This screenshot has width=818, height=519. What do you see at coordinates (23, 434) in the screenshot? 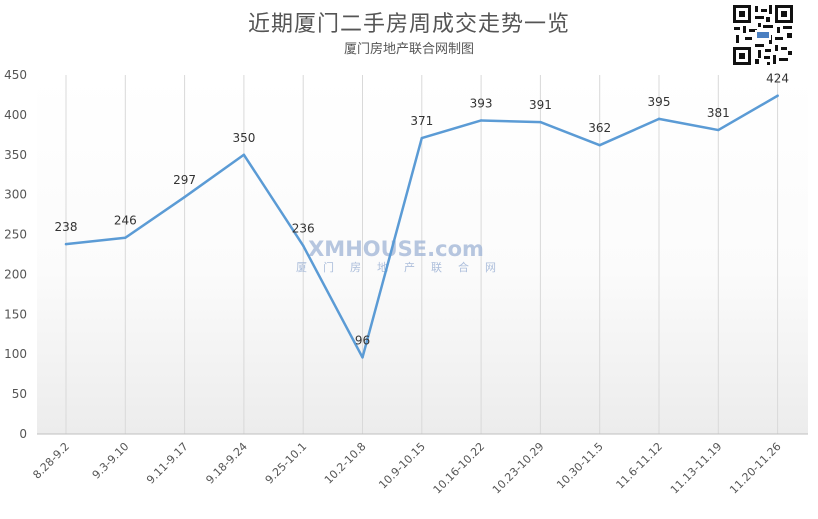
I see `y-tick-label: 0` at bounding box center [23, 434].